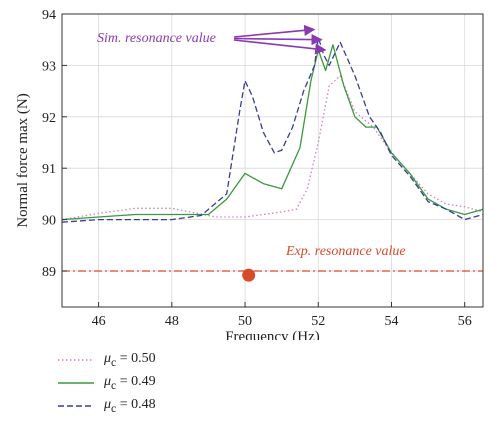 This screenshot has height=428, width=500. What do you see at coordinates (49, 272) in the screenshot?
I see `y-tick-label: 89` at bounding box center [49, 272].